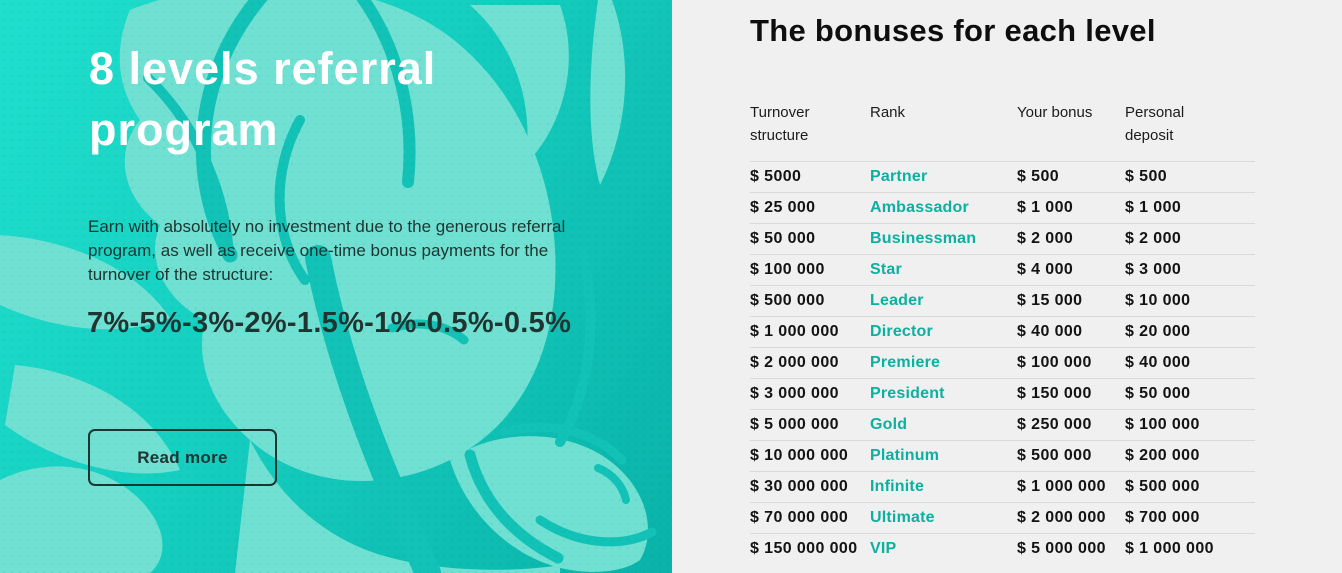  Describe the element at coordinates (923, 238) in the screenshot. I see `rank-cell: Businessman` at that location.